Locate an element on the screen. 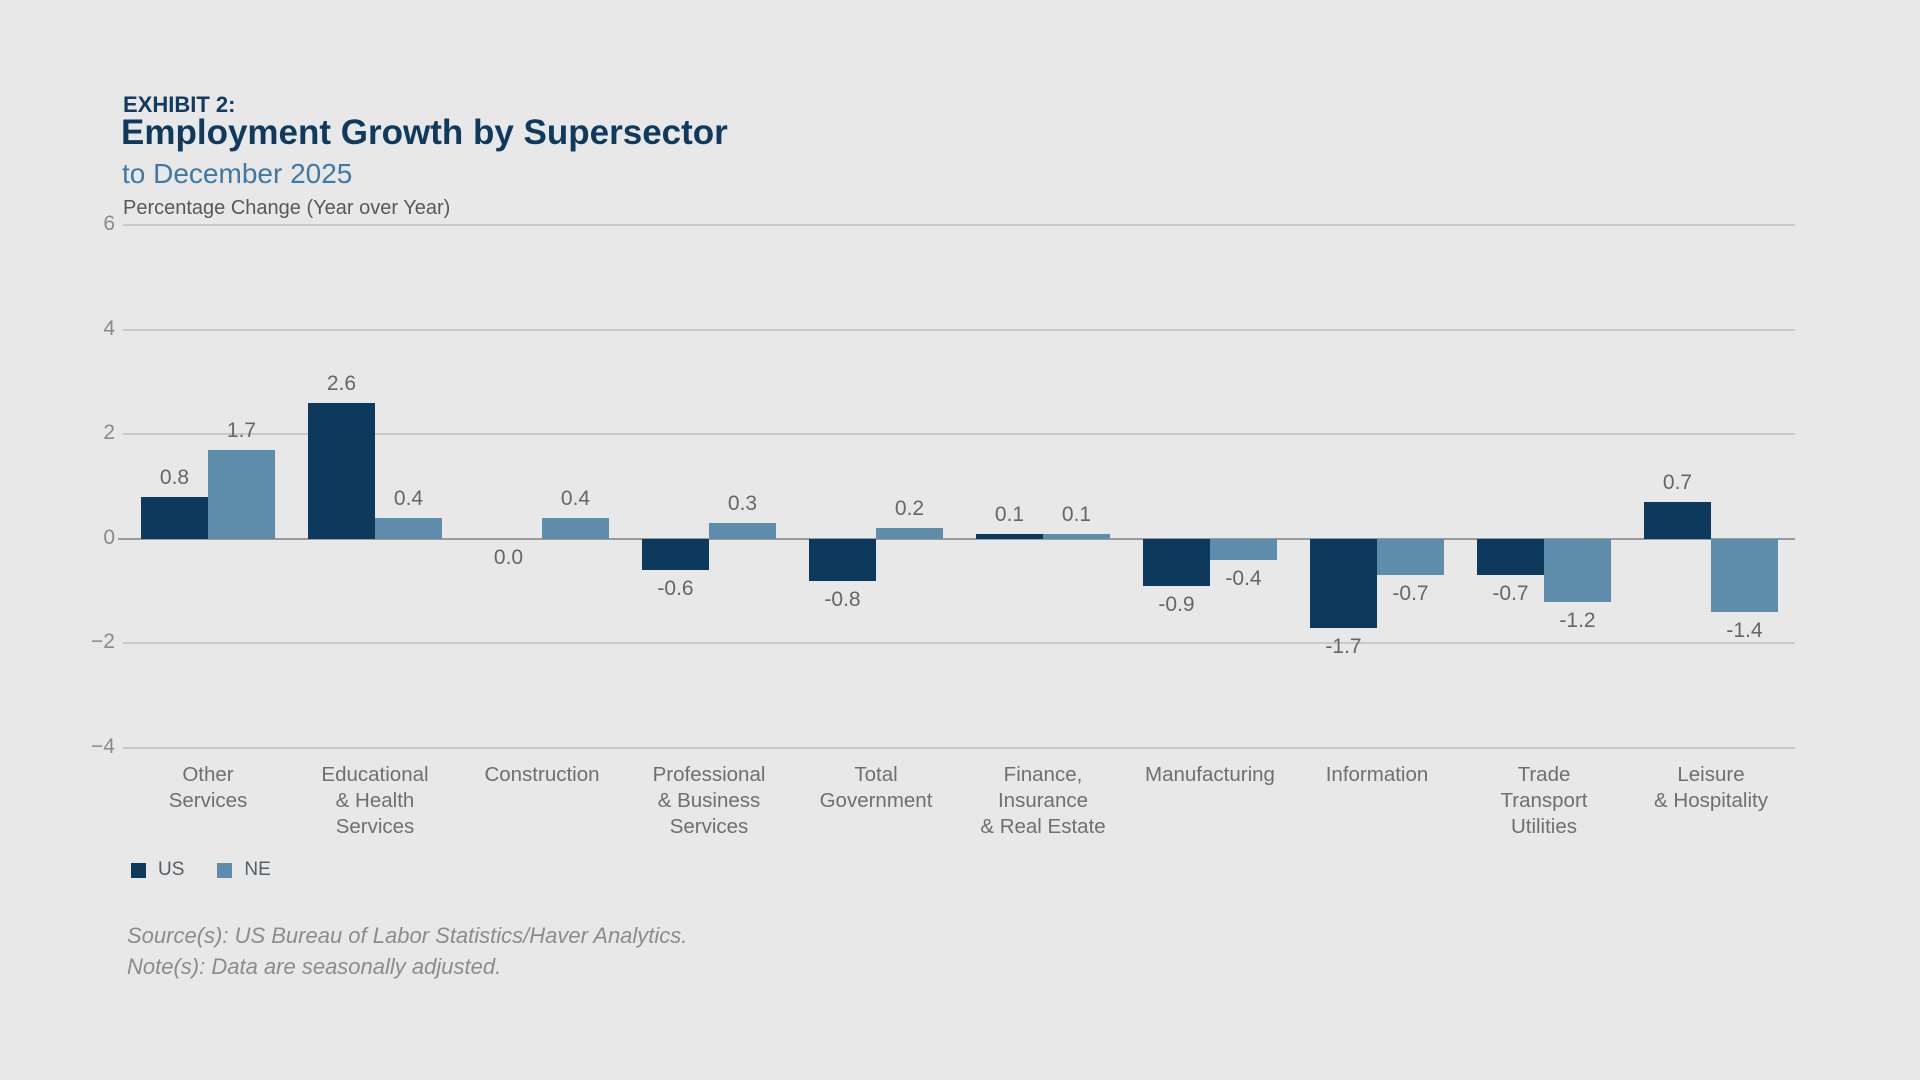 This screenshot has width=1920, height=1080. legend-label-ne: NE is located at coordinates (257, 869).